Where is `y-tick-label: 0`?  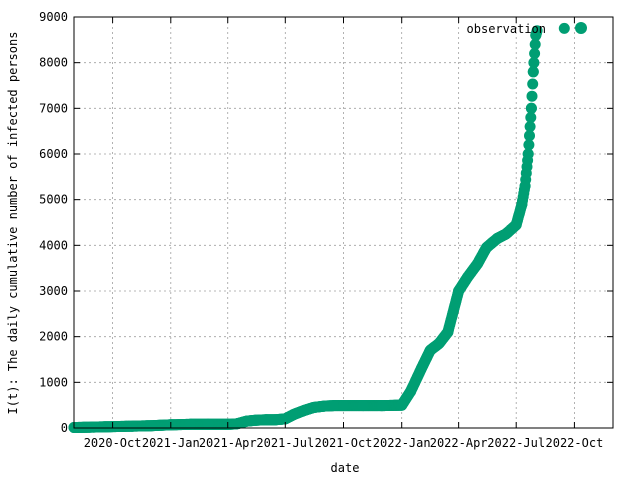 y-tick-label: 0 is located at coordinates (64, 428).